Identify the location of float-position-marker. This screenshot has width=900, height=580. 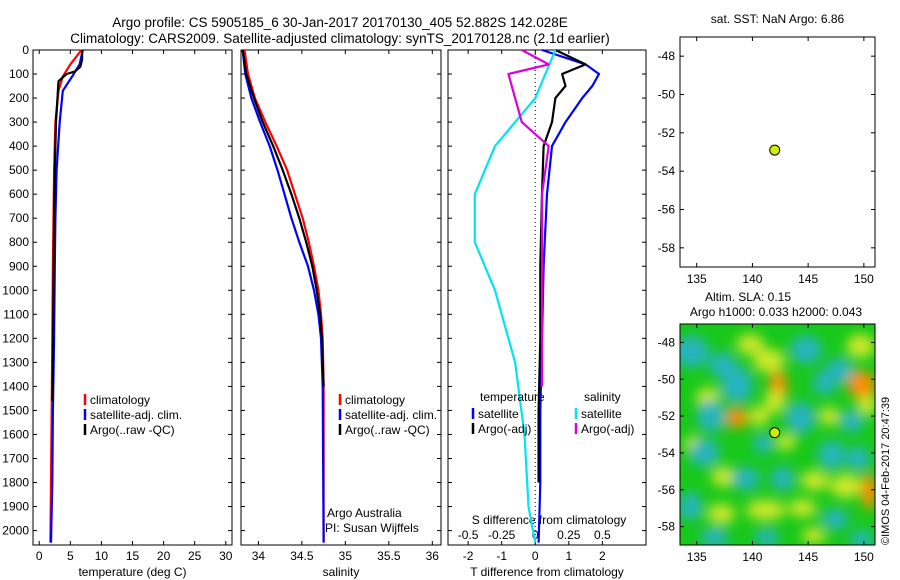
(775, 150).